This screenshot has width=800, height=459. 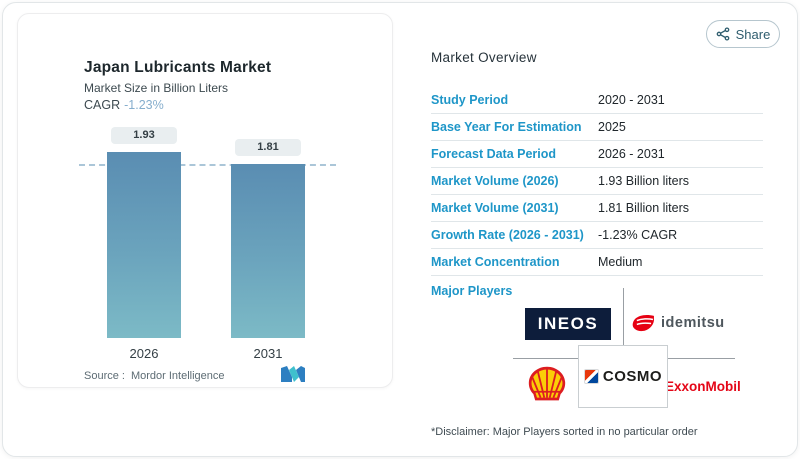 What do you see at coordinates (144, 353) in the screenshot?
I see `x-axis-label: 2026` at bounding box center [144, 353].